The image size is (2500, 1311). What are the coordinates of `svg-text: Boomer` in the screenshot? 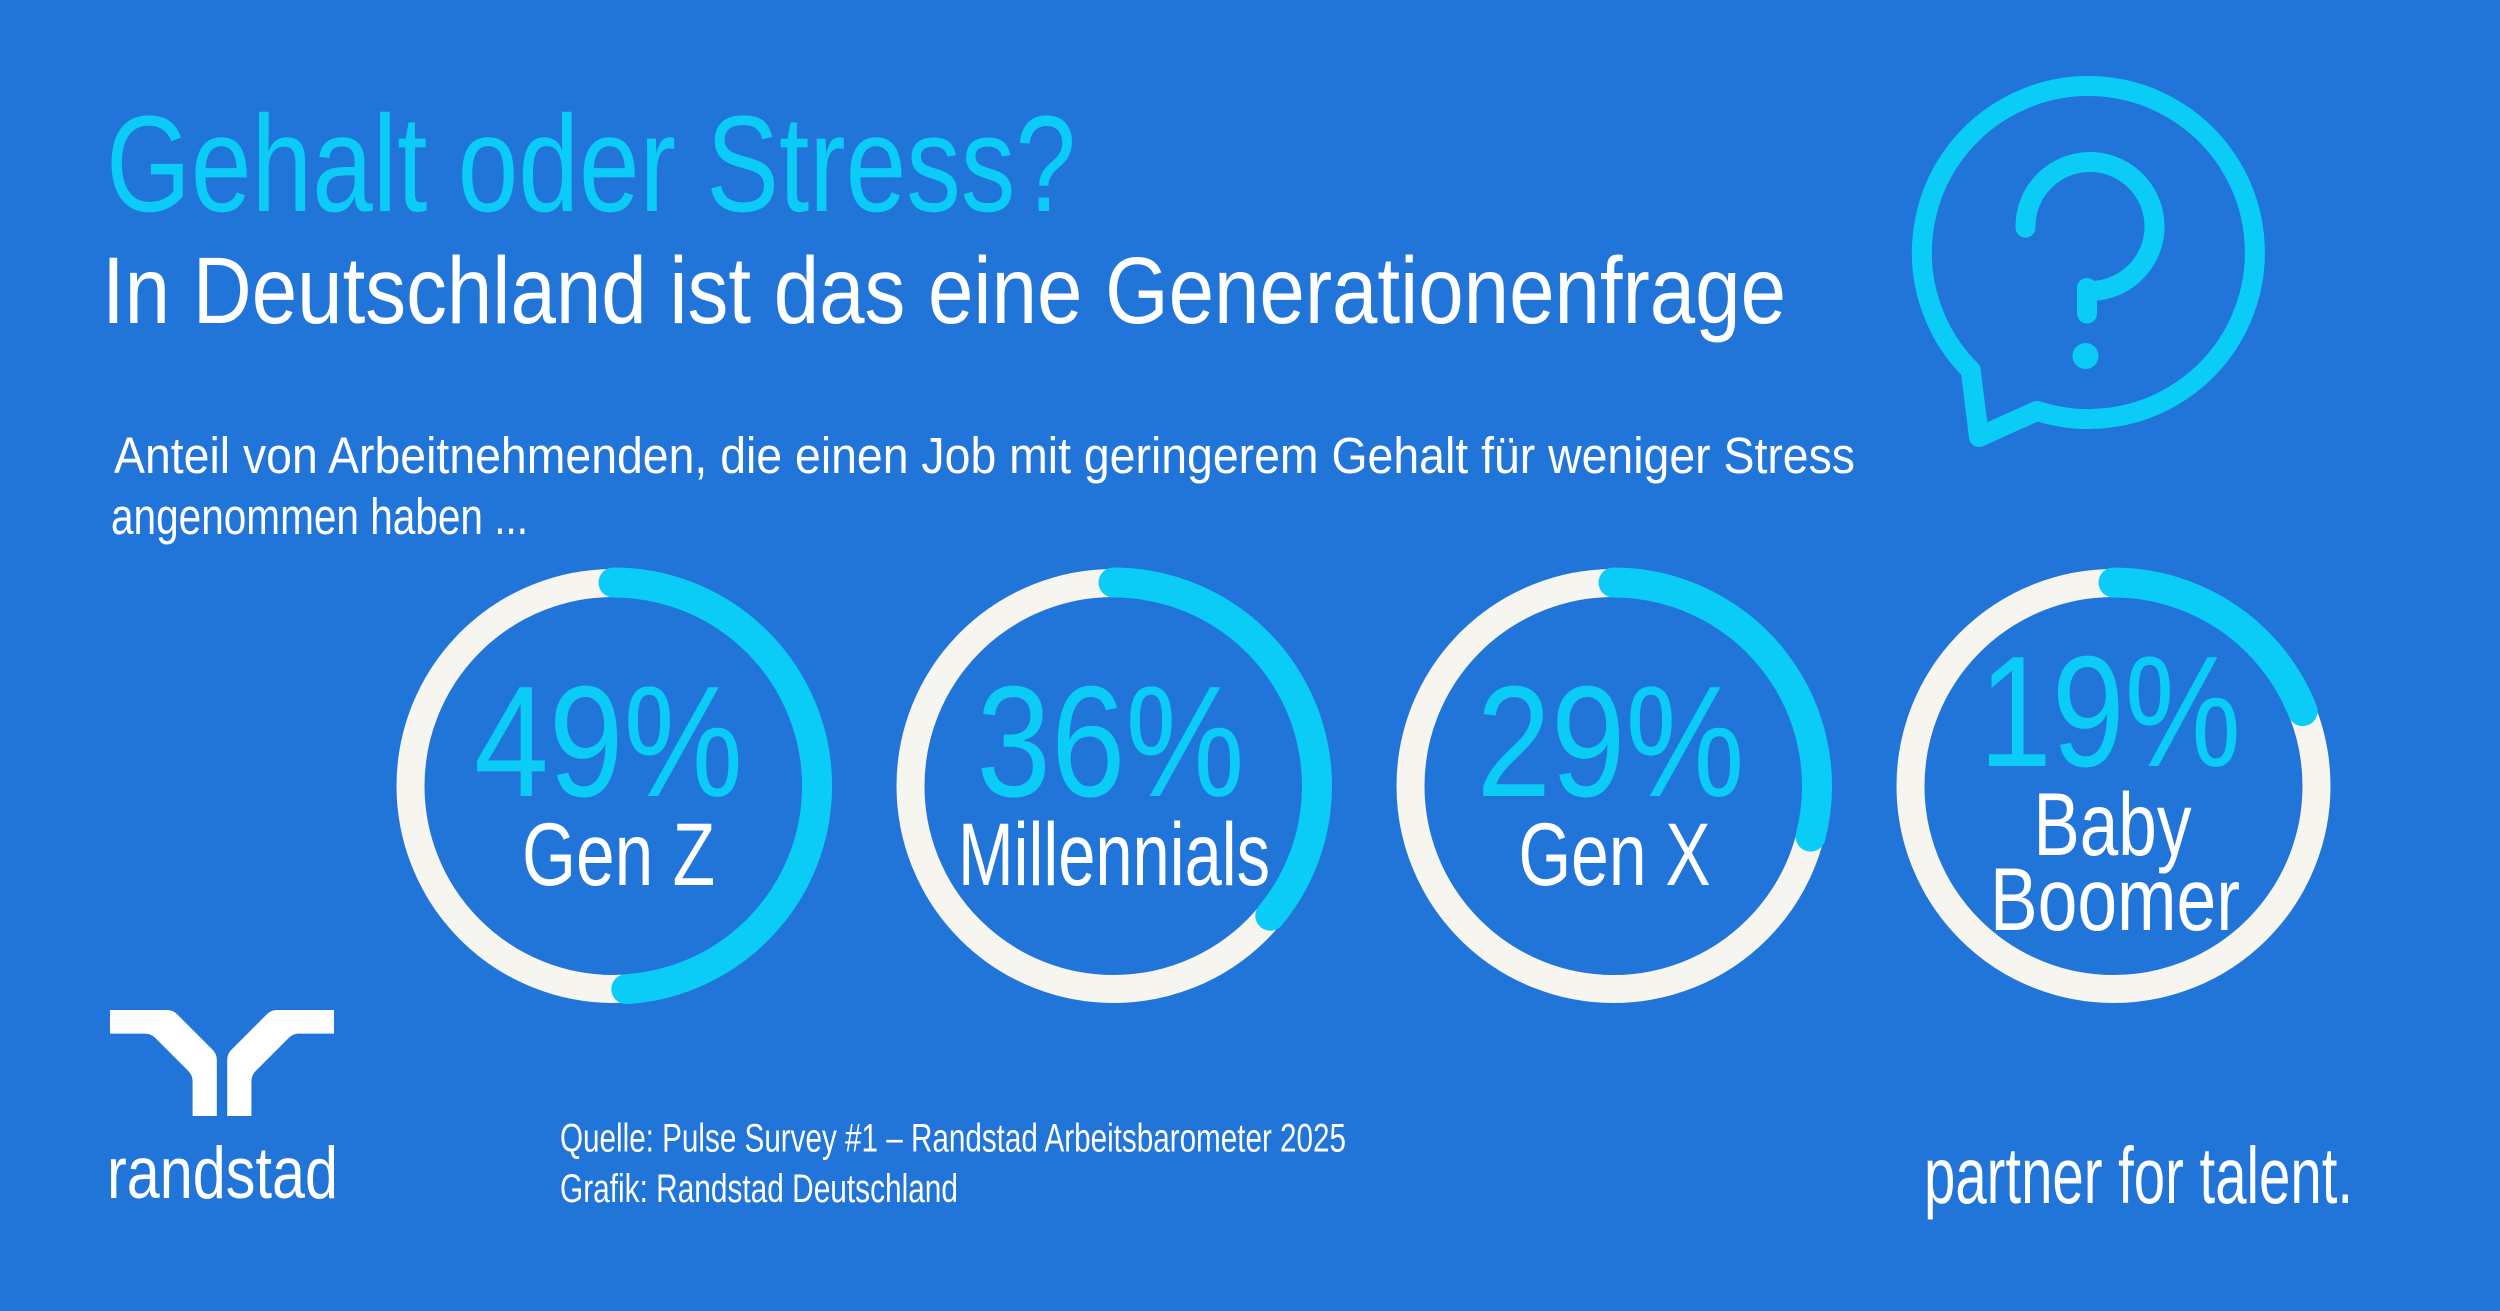 It's located at (2115, 899).